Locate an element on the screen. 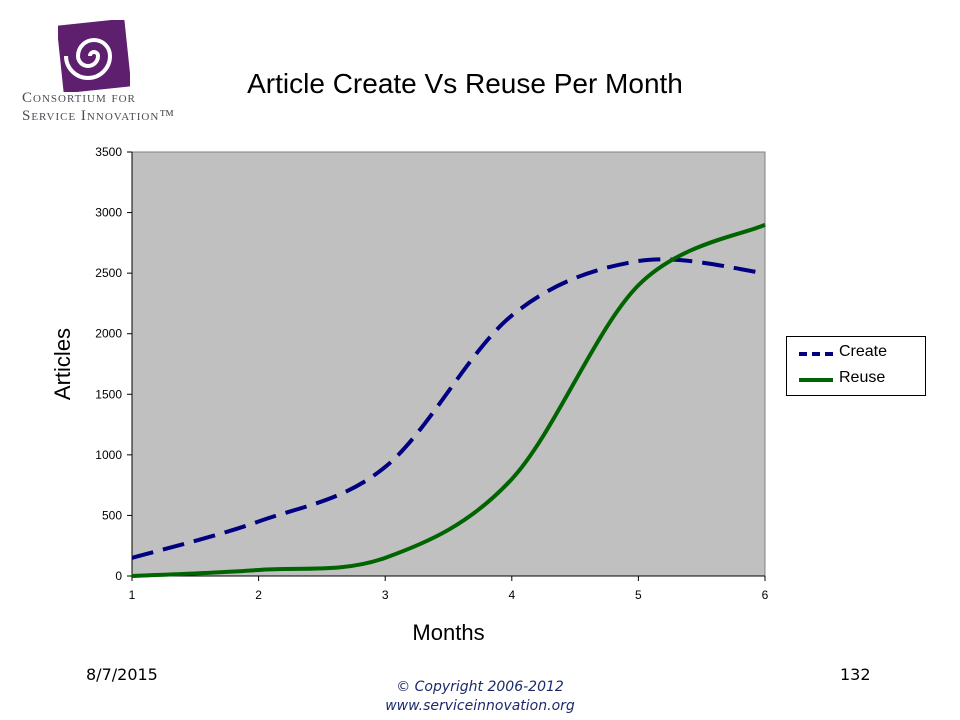  page-number: 132 is located at coordinates (855, 674).